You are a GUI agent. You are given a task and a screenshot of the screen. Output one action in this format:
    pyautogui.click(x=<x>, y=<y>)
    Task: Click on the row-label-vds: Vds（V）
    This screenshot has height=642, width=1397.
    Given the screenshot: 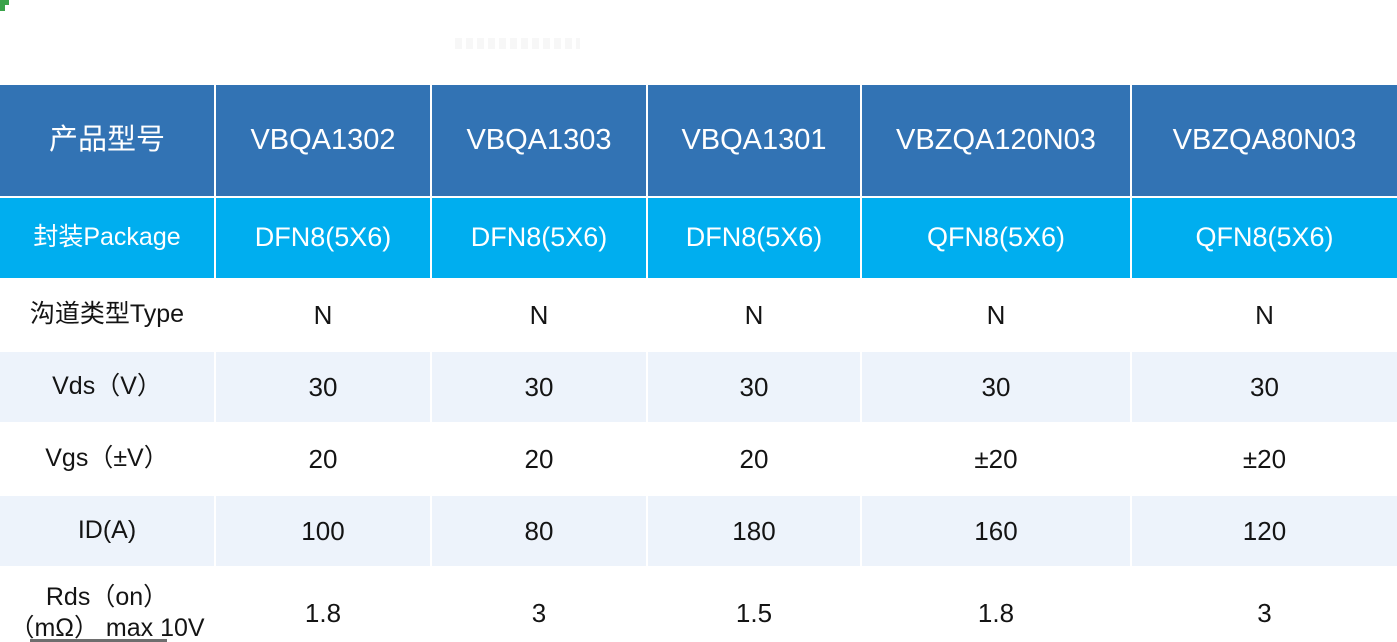 What is the action you would take?
    pyautogui.click(x=107, y=387)
    